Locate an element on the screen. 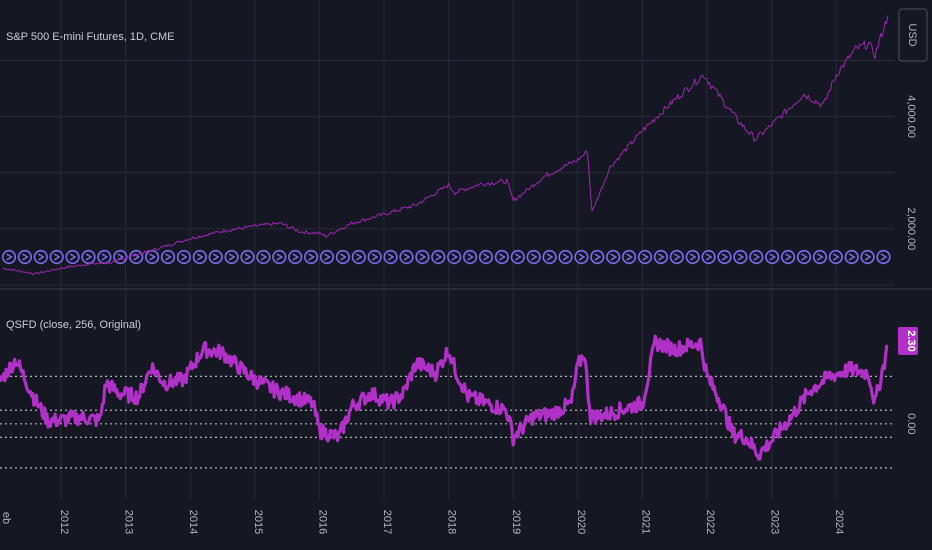  currency-button: USD is located at coordinates (913, 35).